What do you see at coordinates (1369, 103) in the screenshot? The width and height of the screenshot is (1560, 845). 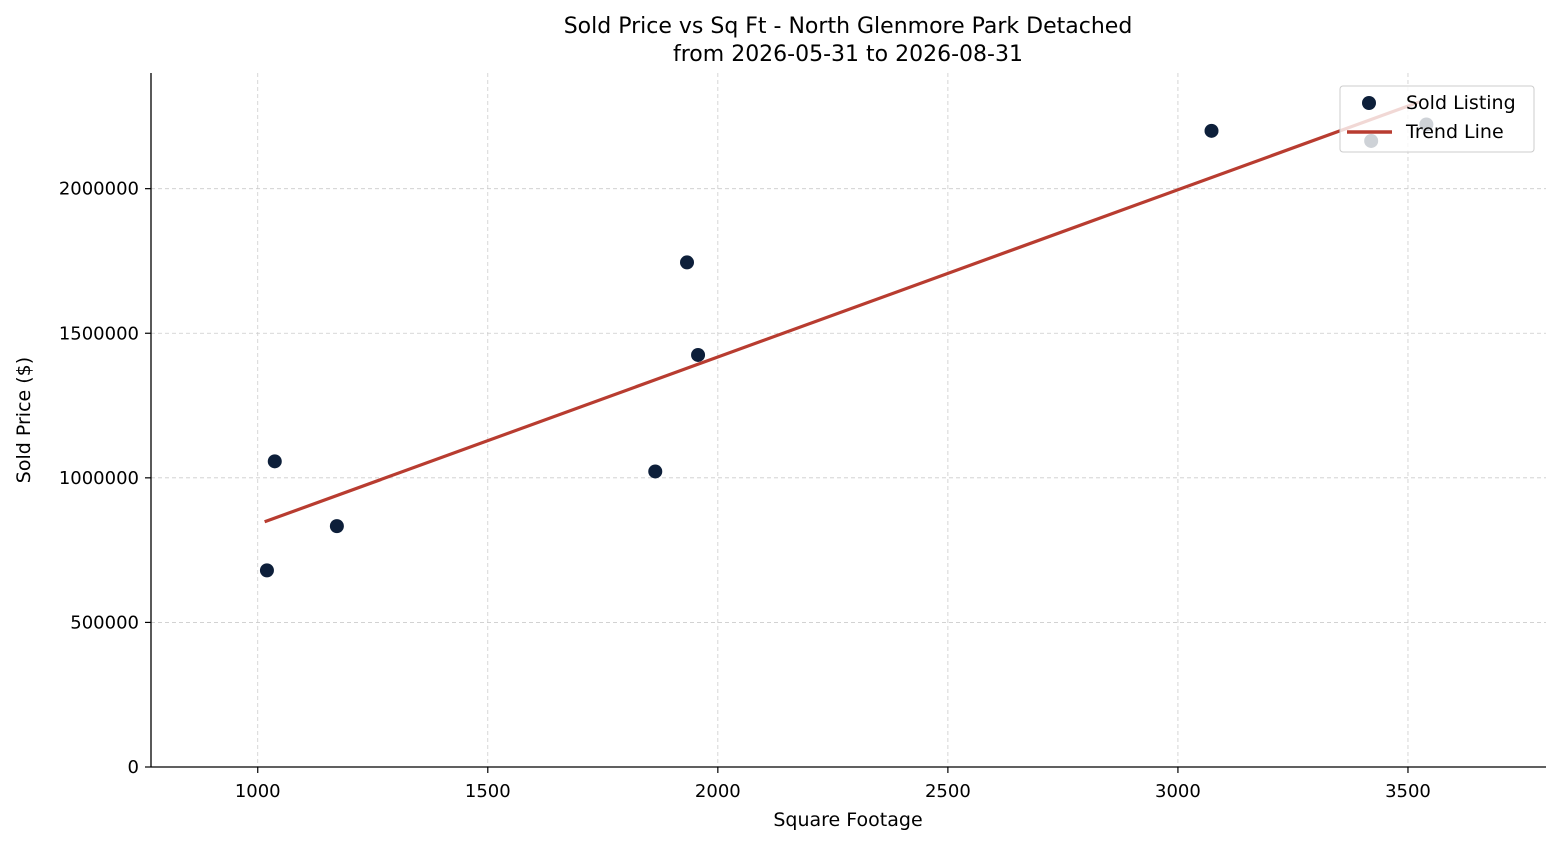 I see `legend-marker-sold-listing` at bounding box center [1369, 103].